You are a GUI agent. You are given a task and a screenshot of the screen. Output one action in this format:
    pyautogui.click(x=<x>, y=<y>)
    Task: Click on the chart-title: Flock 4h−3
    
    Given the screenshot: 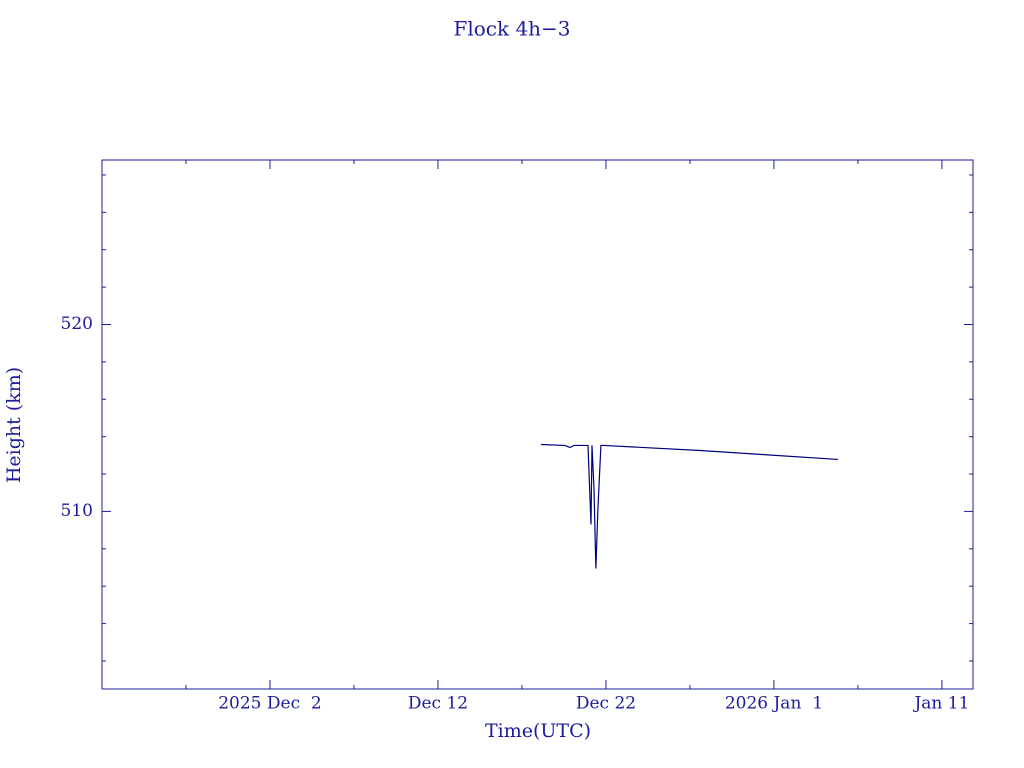 What is the action you would take?
    pyautogui.click(x=511, y=29)
    